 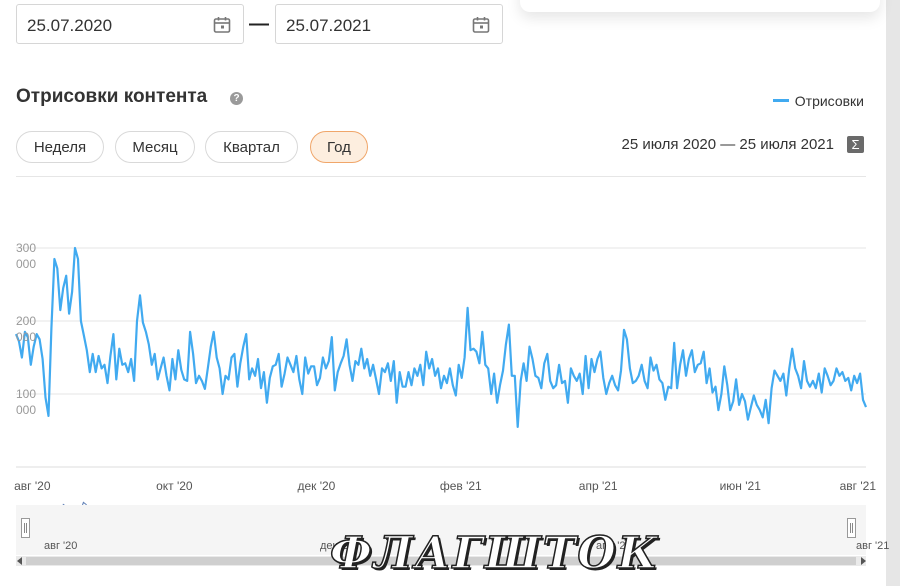 I want to click on watermark-logo: ФЛАГШТОК, so click(x=494, y=553).